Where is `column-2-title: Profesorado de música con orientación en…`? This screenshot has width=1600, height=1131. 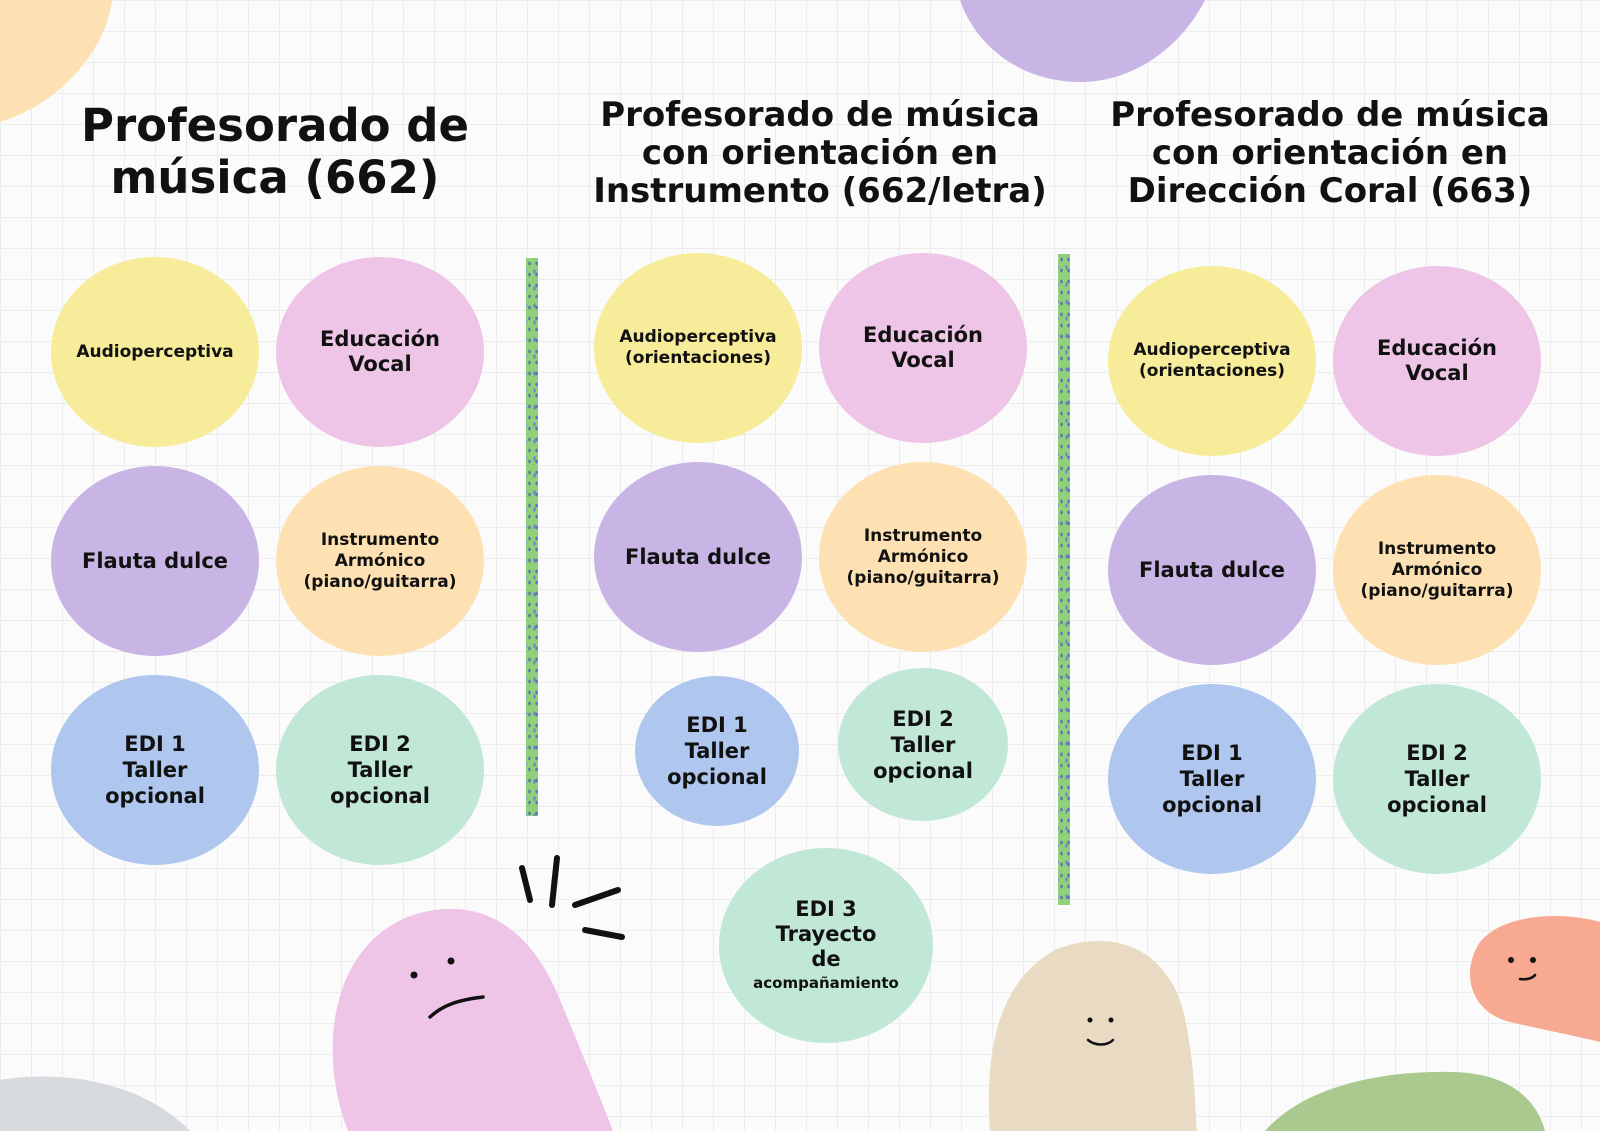 column-2-title: Profesorado de música con orientación en… is located at coordinates (820, 153).